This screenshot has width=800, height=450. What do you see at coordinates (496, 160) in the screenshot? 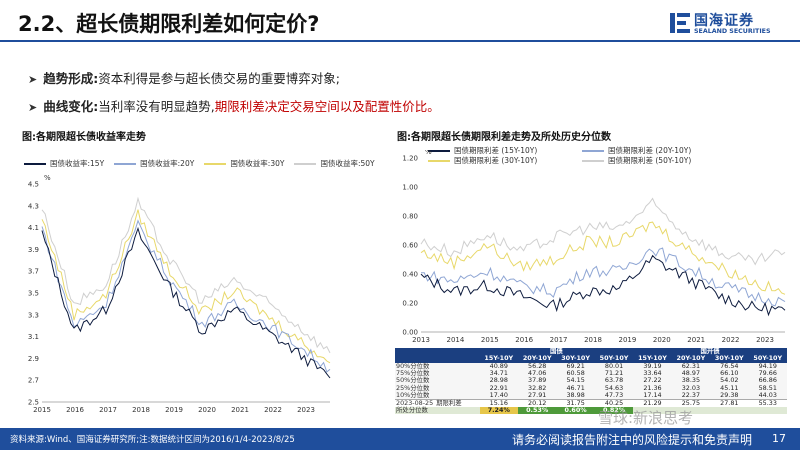
I see `legend-label: 国债期限利差 (30Y-10Y)` at bounding box center [496, 160].